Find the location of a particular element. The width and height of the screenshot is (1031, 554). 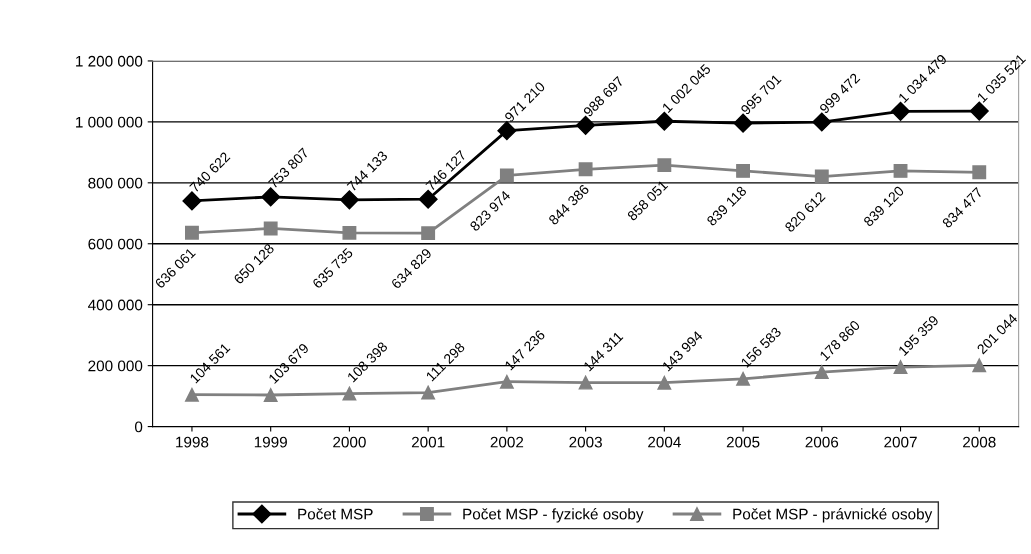

y-tick-label: 0 is located at coordinates (138, 427).